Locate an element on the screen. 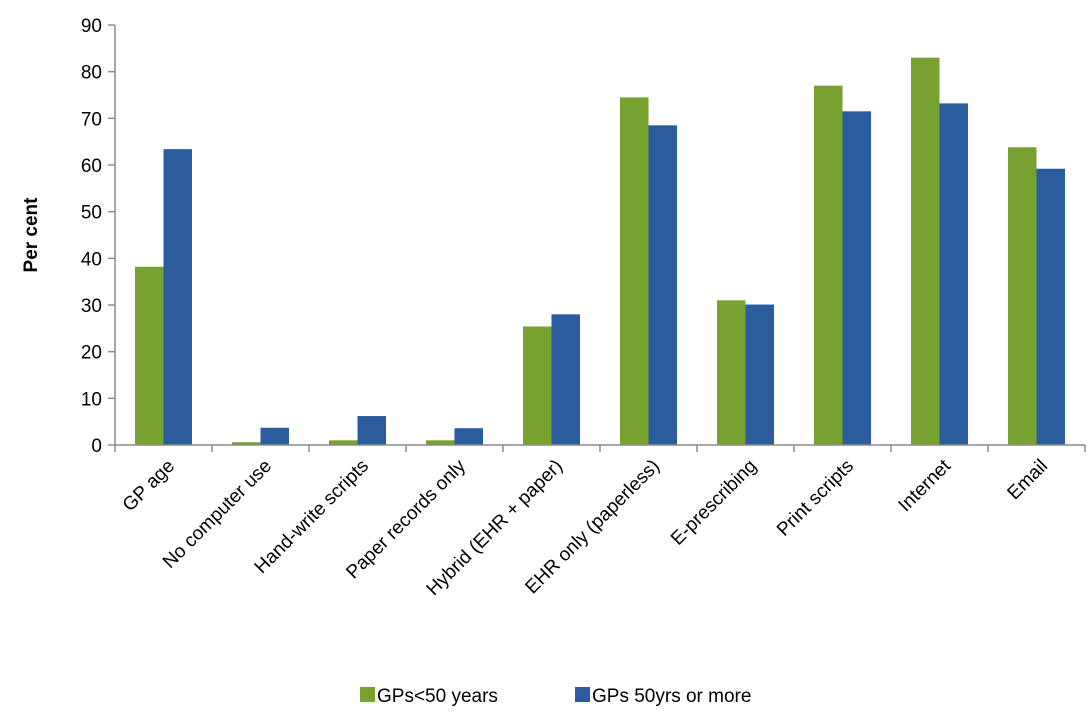 The image size is (1091, 715). legend-label: GPs<50 years is located at coordinates (437, 696).